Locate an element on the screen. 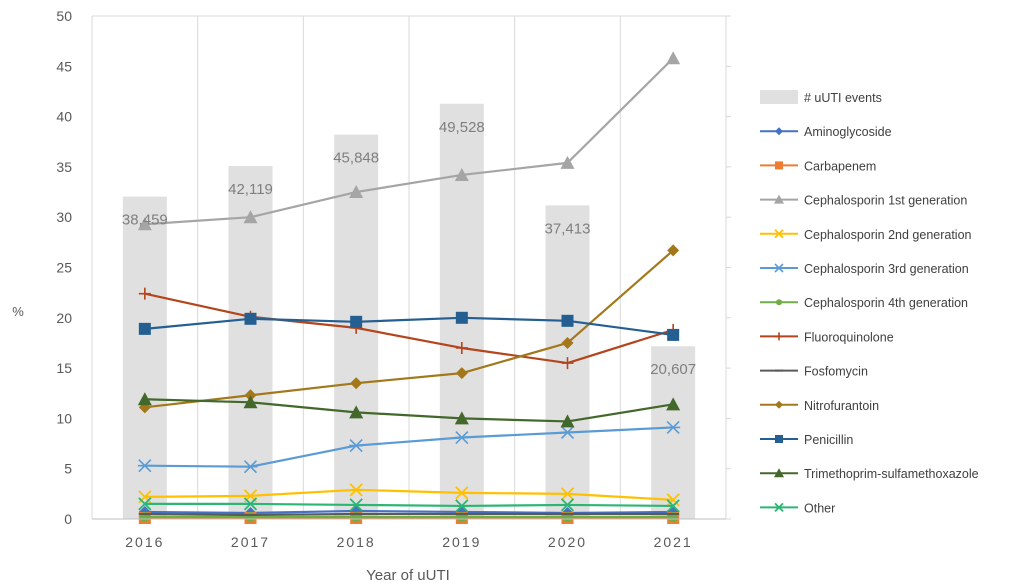  y-tick-label: 30 is located at coordinates (64, 217).